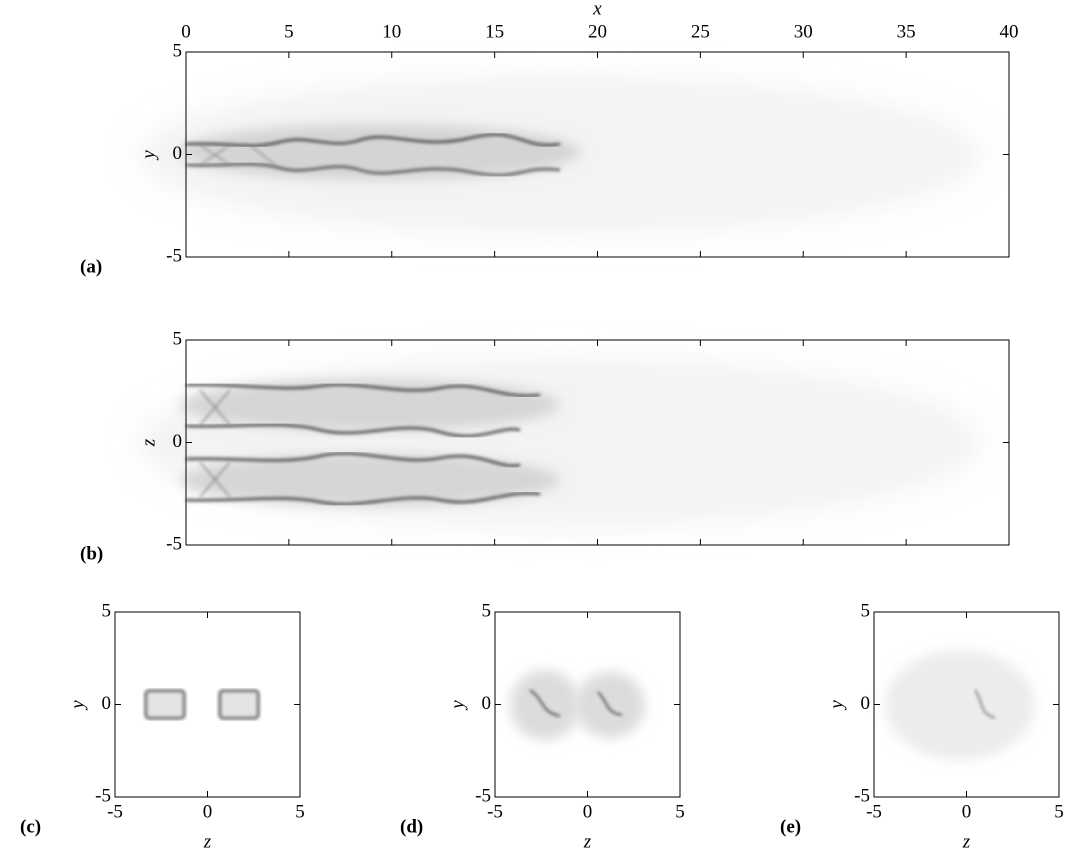 This screenshot has width=1070, height=858. I want to click on x-tick-label: 15, so click(494, 31).